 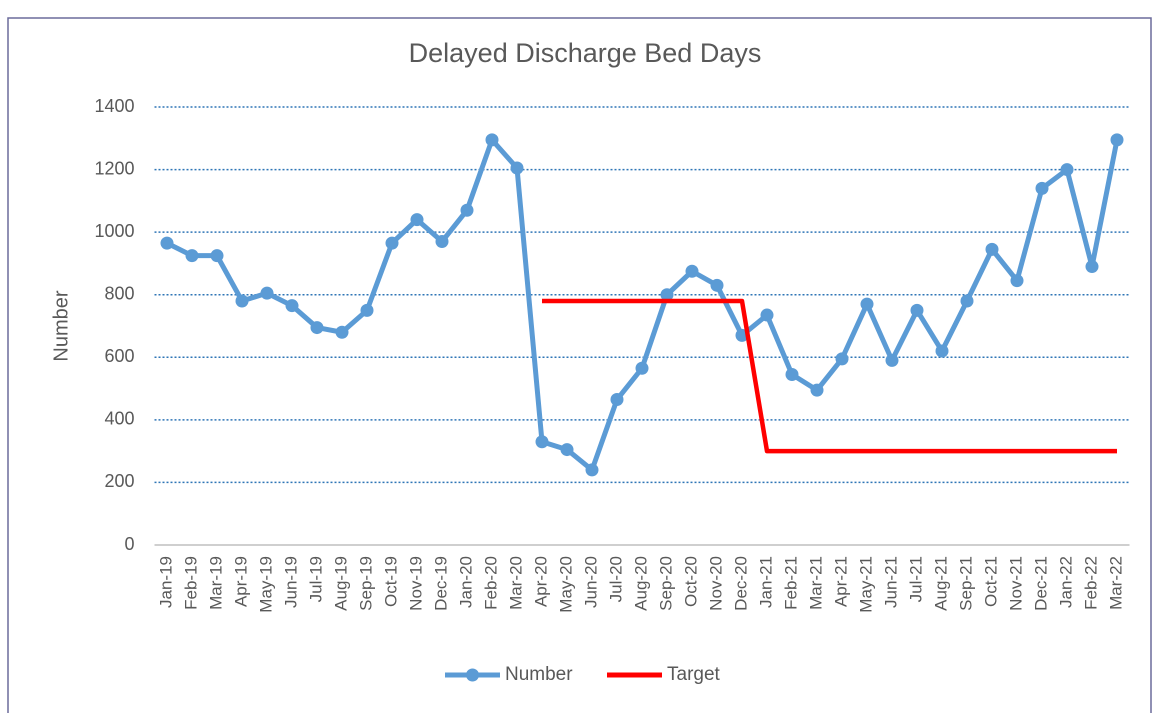 I want to click on x-tick-label: Sep-21, so click(x=965, y=583).